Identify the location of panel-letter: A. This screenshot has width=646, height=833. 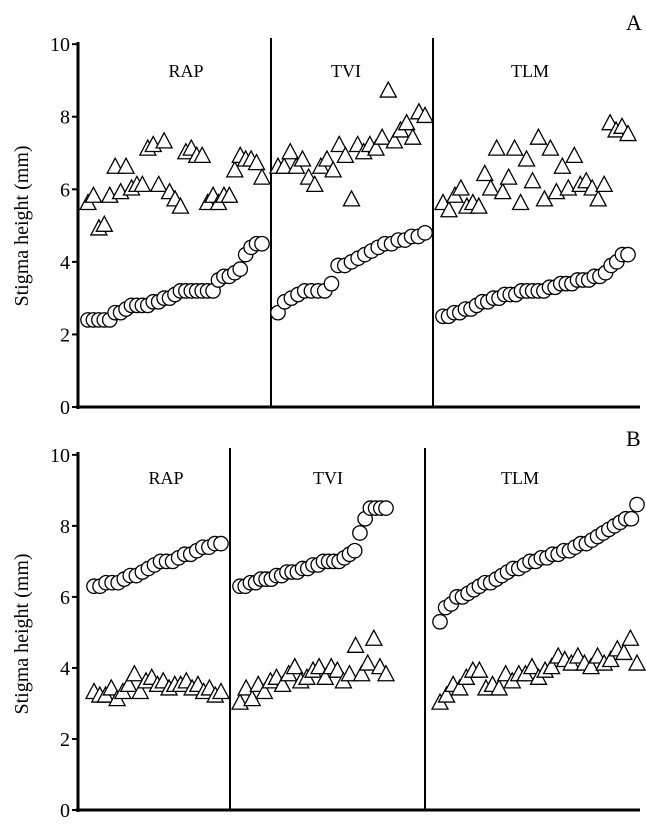
(634, 22).